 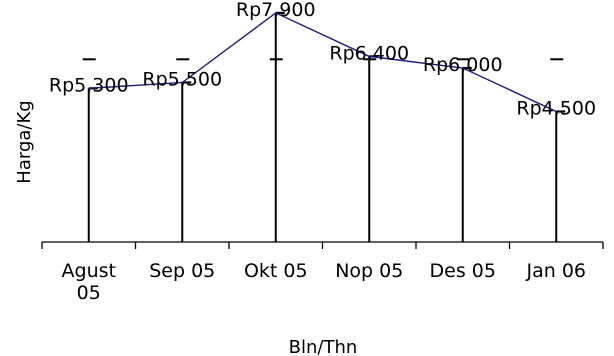 What do you see at coordinates (276, 10) in the screenshot?
I see `data-label: Rp7.900` at bounding box center [276, 10].